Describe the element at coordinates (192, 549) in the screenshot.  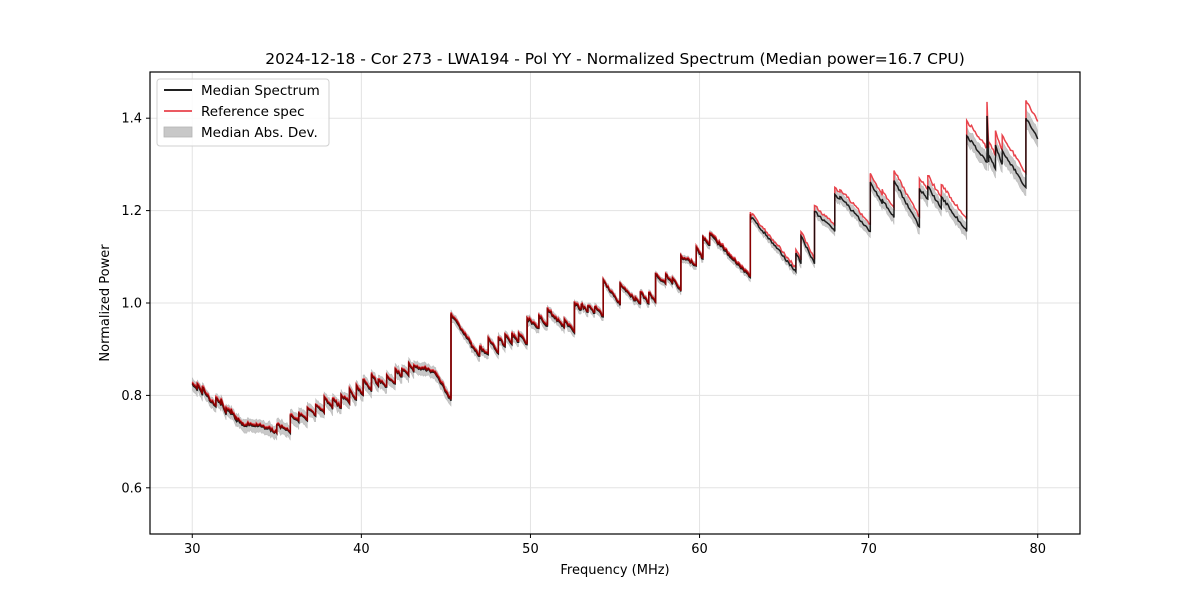
I see `x-tick-label: 30` at that location.